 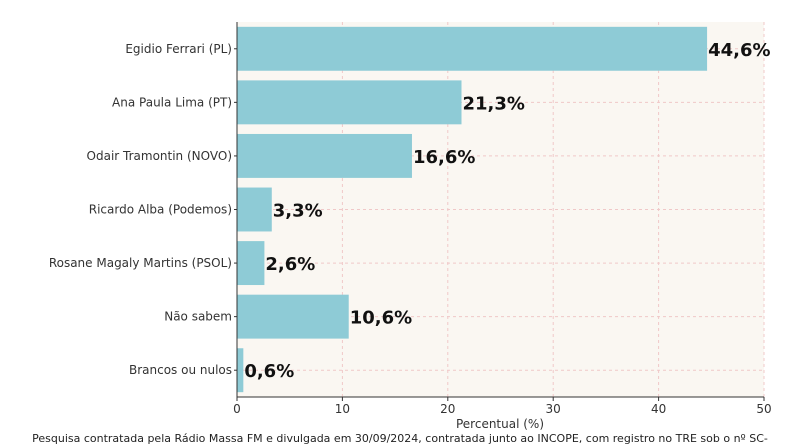 I want to click on x-tick-label: 40, so click(x=658, y=409).